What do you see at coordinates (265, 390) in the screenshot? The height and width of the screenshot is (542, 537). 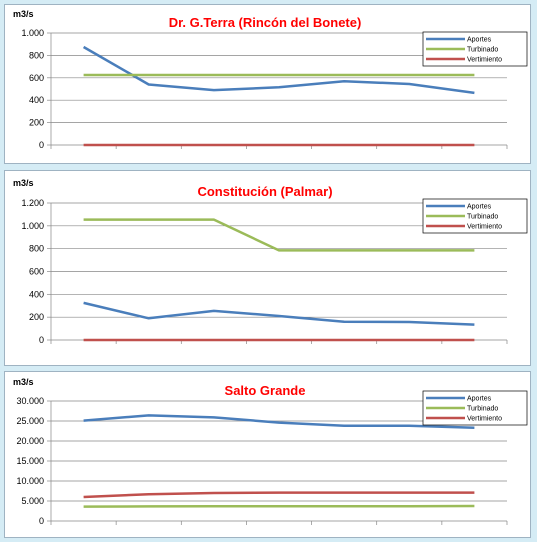 I see `chart-title: Salto Grande` at bounding box center [265, 390].